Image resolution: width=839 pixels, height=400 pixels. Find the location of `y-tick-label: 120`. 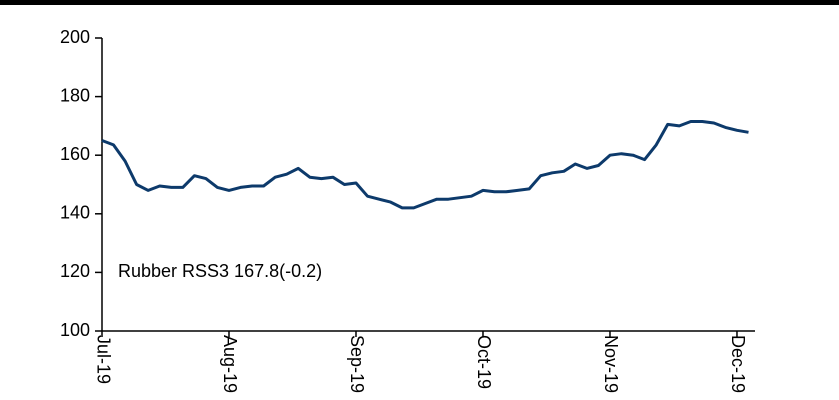

y-tick-label: 120 is located at coordinates (75, 271).